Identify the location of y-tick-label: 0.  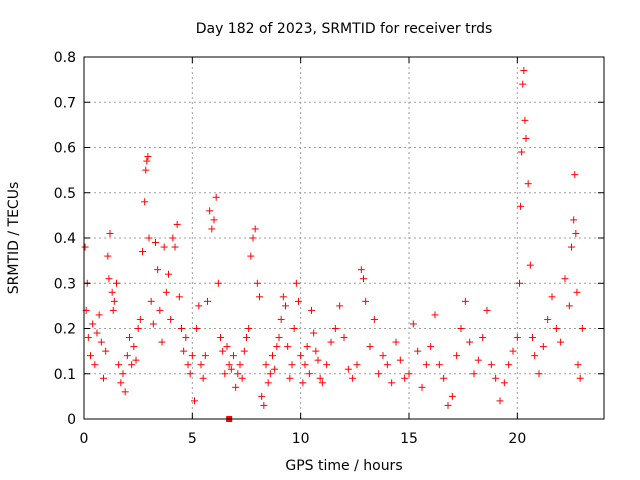
(71, 420).